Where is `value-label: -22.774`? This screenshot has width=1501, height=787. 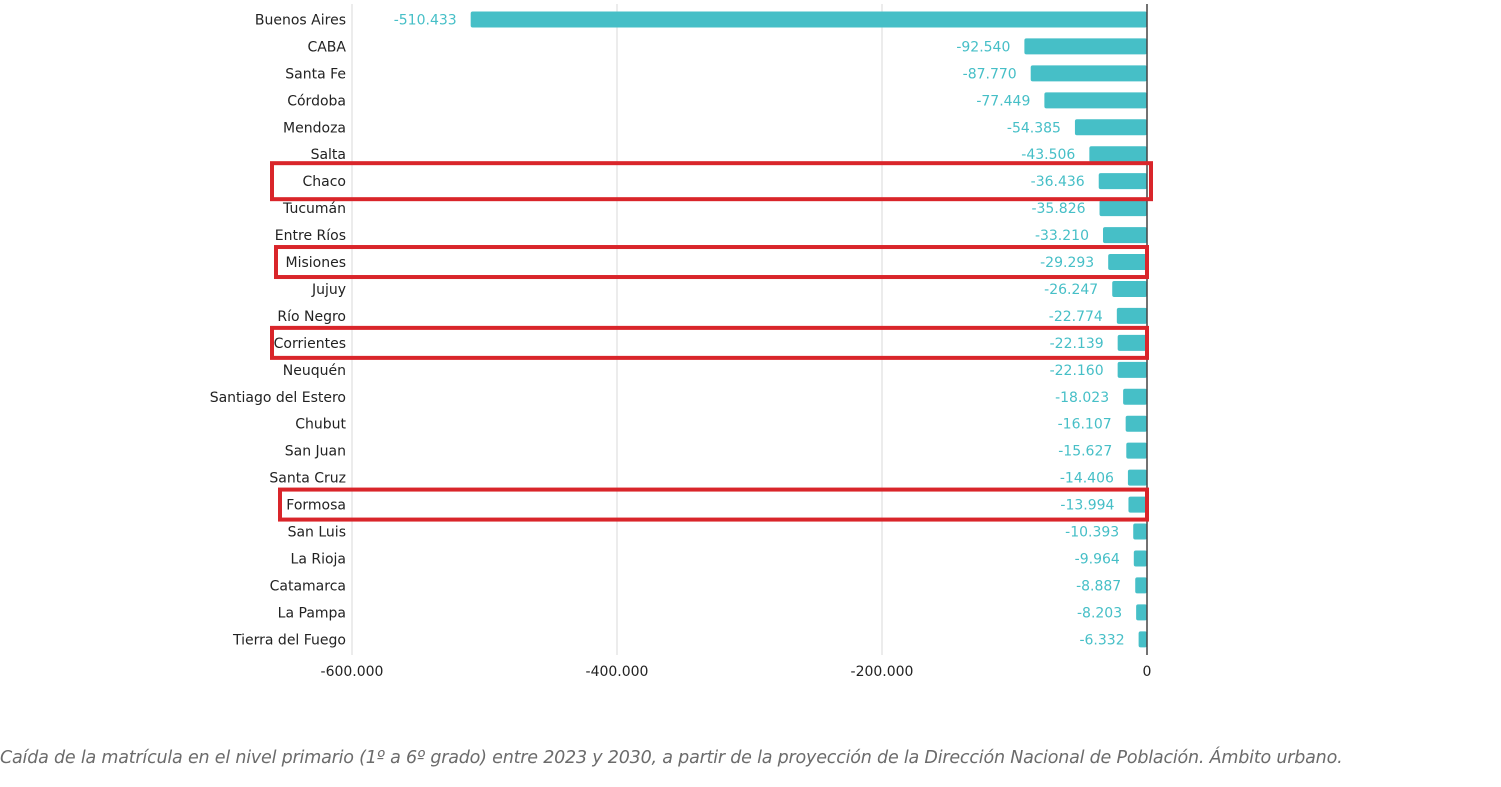 value-label: -22.774 is located at coordinates (1076, 317).